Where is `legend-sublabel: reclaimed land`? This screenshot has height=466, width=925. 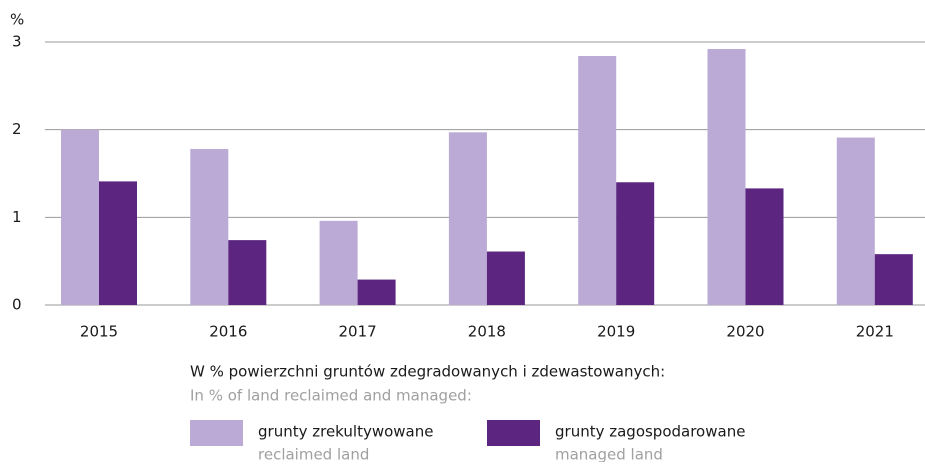 legend-sublabel: reclaimed land is located at coordinates (313, 454).